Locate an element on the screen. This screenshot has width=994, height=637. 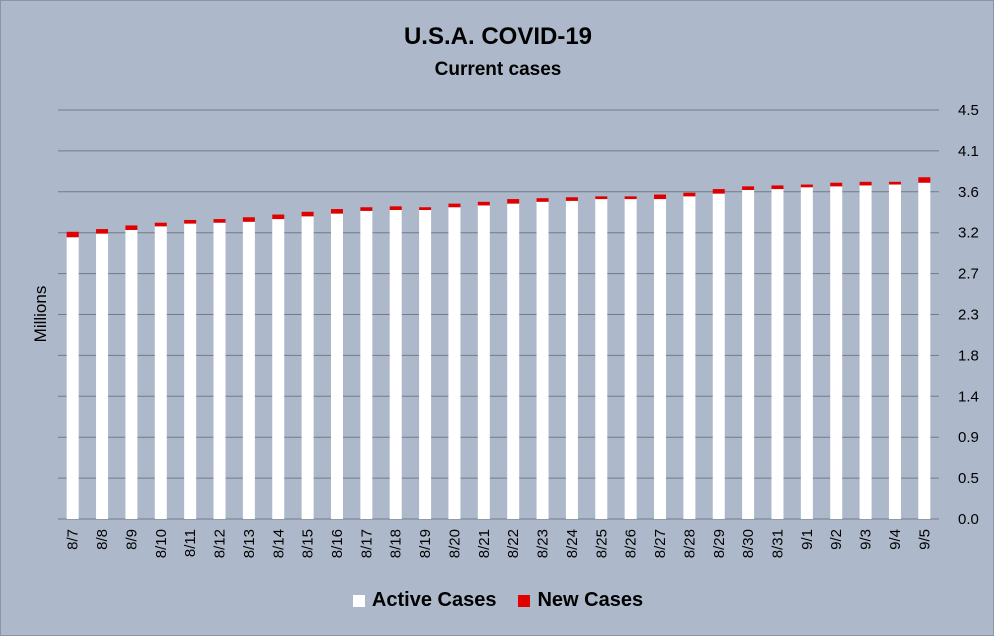
y-tick-label: 3.6 is located at coordinates (968, 192).